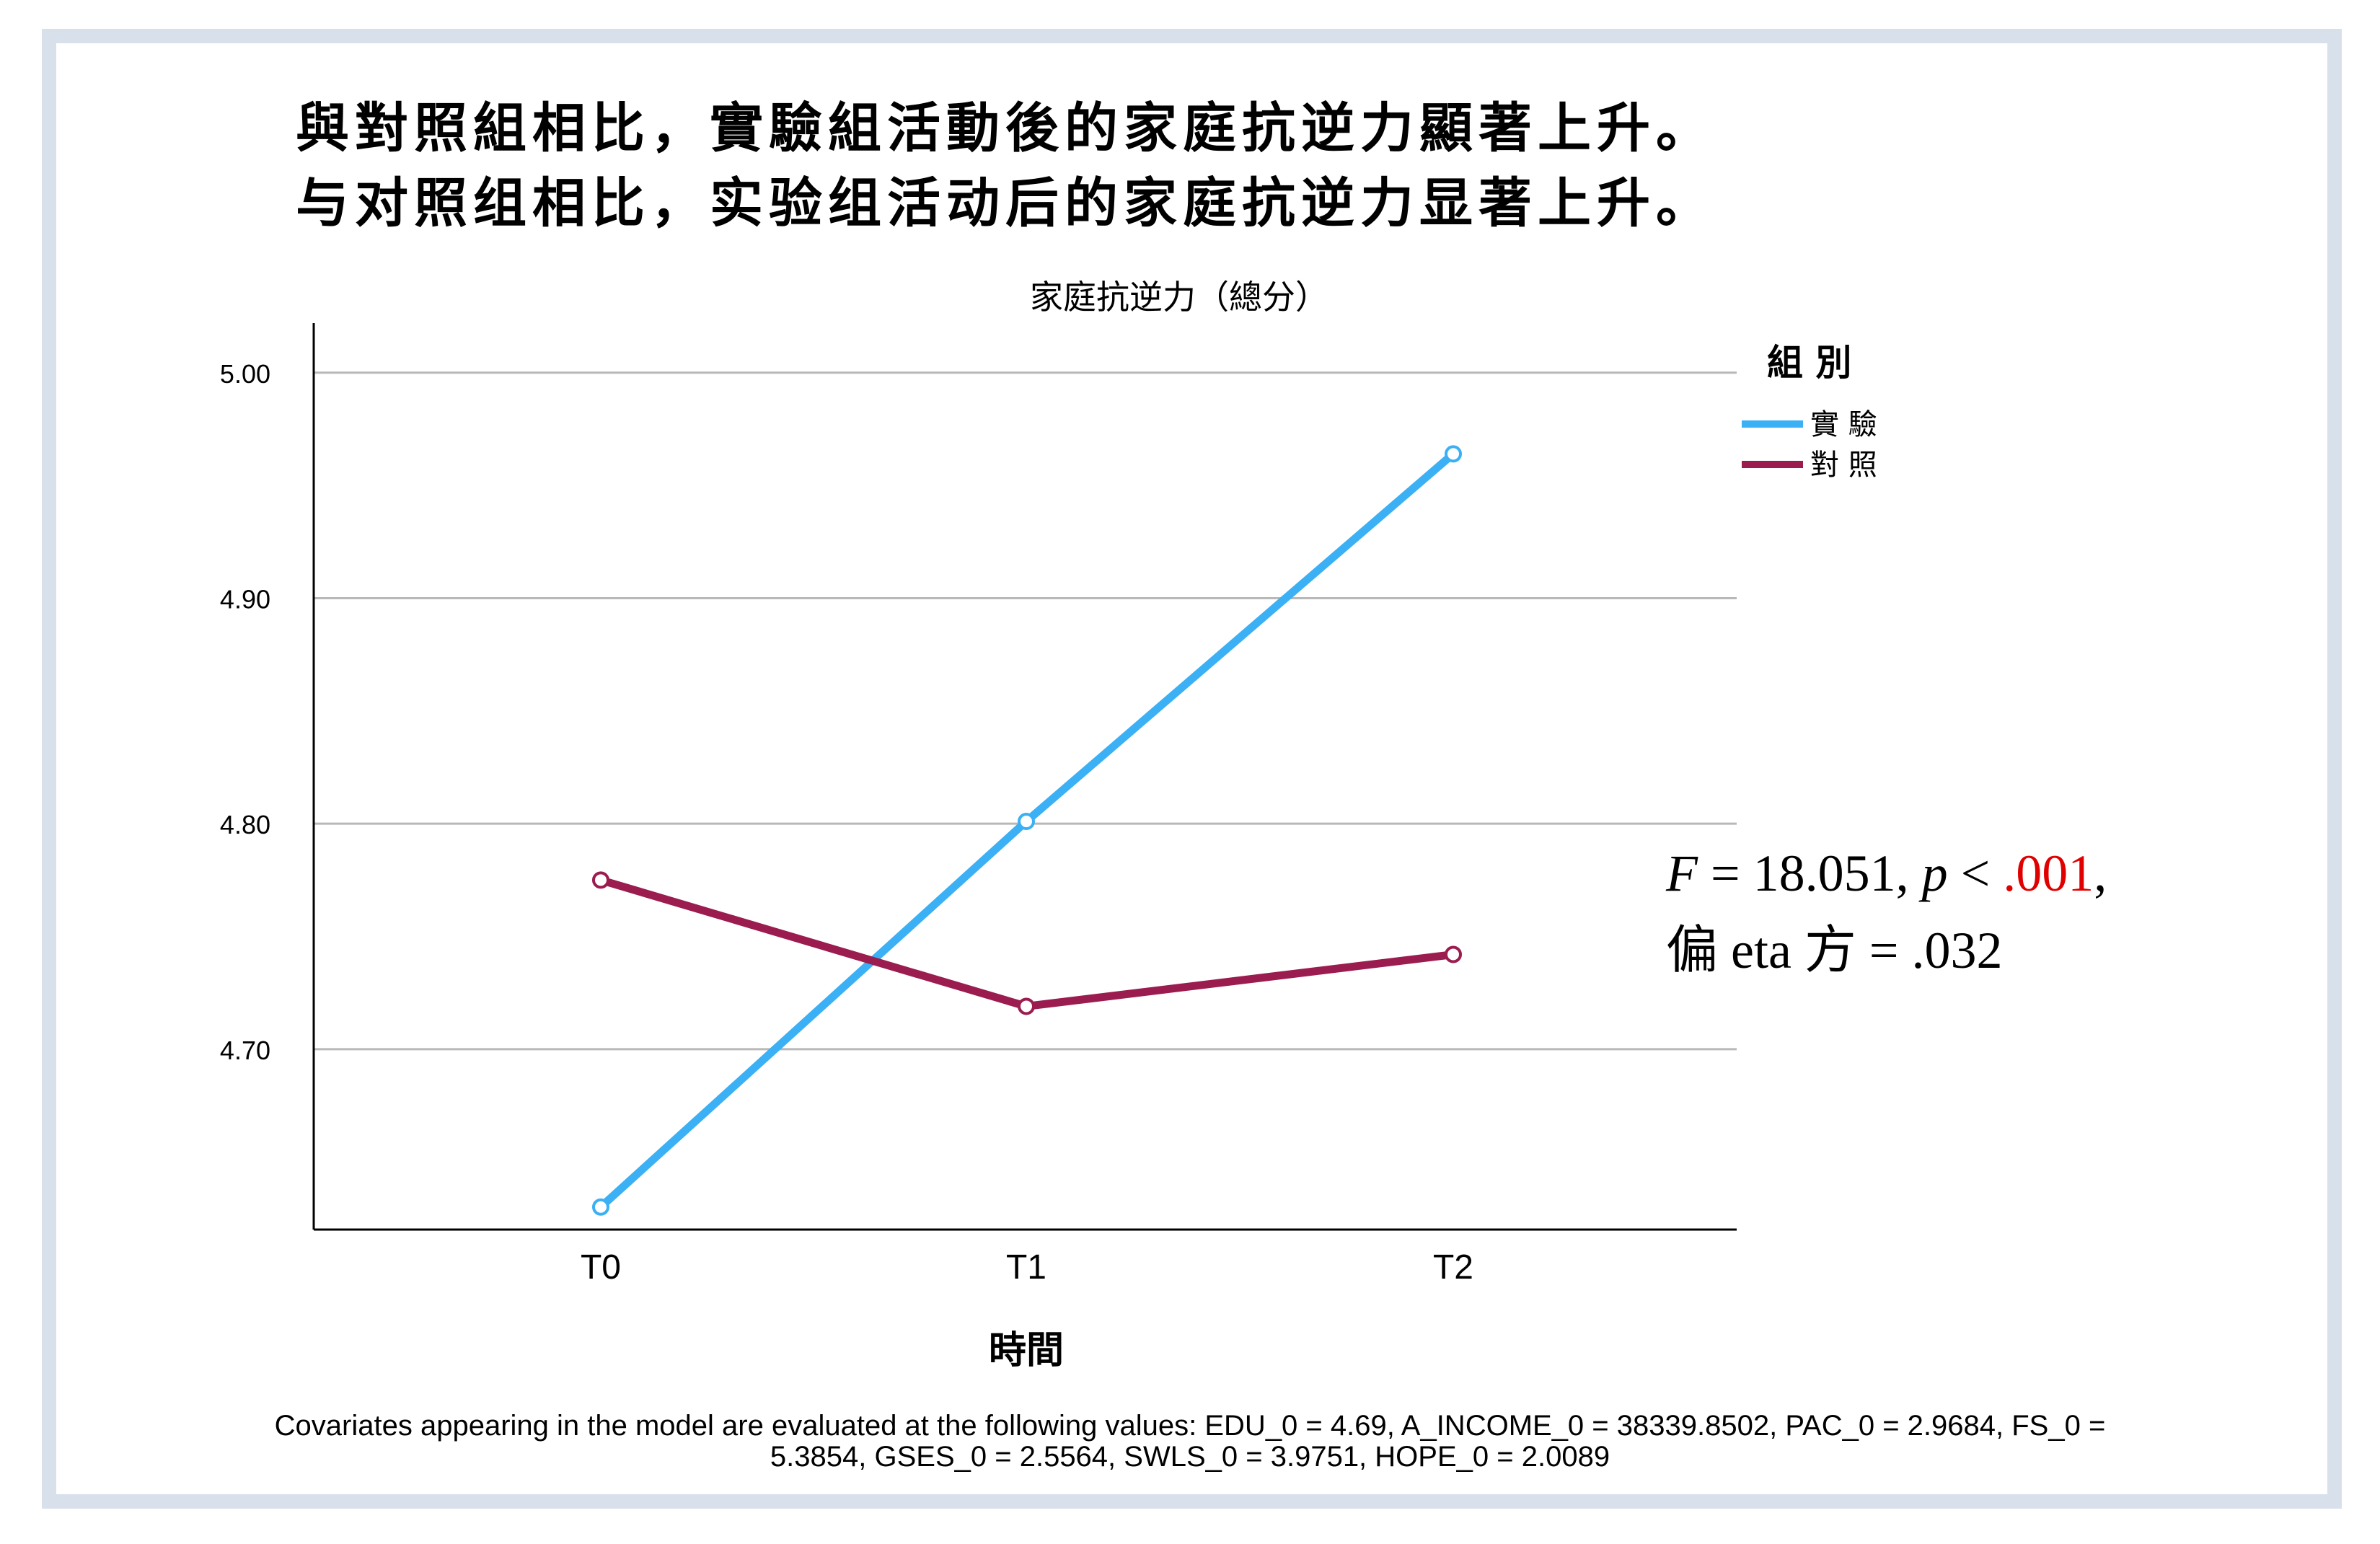 This screenshot has width=2380, height=1544. What do you see at coordinates (1005, 128) in the screenshot?
I see `heading-traditional: 與對照組相比，實驗組活動後的家庭抗逆力顯著上升。` at bounding box center [1005, 128].